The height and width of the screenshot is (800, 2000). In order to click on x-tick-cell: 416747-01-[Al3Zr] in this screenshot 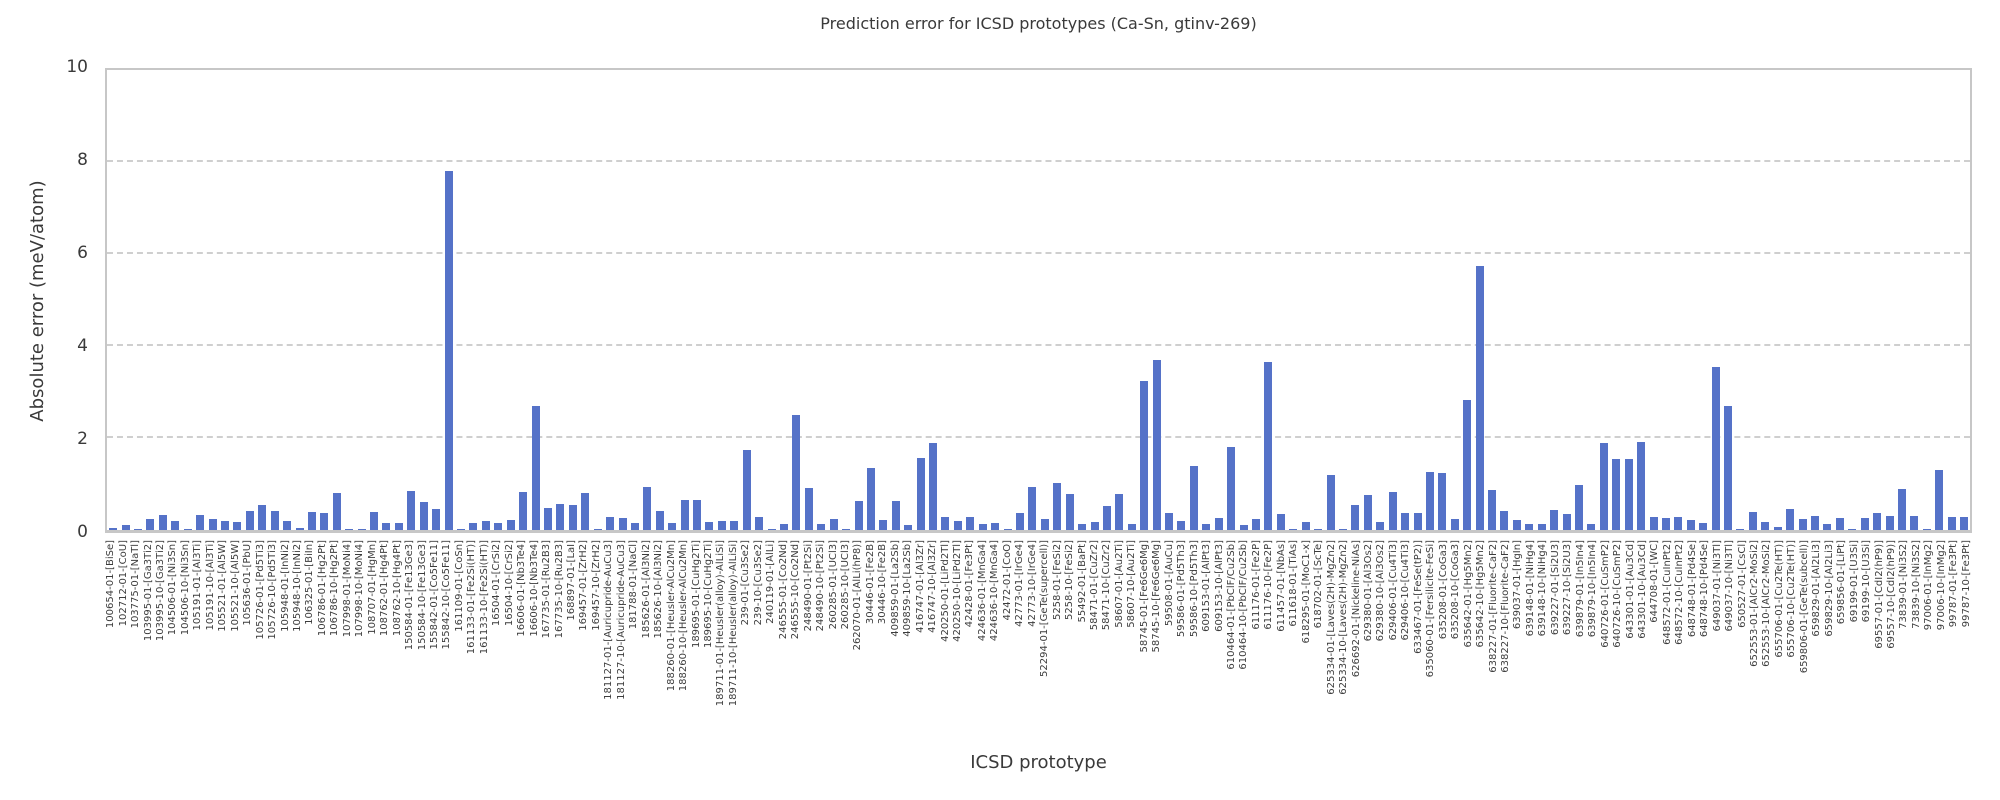, I will do `click(920, 586)`.